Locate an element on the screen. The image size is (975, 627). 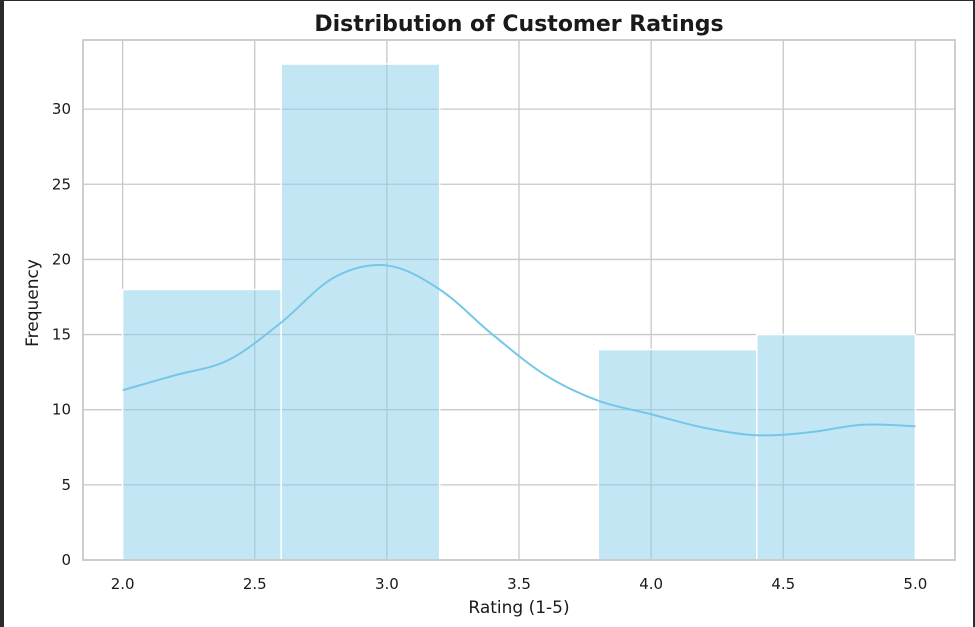
x-tick-label: 3.0 is located at coordinates (387, 584).